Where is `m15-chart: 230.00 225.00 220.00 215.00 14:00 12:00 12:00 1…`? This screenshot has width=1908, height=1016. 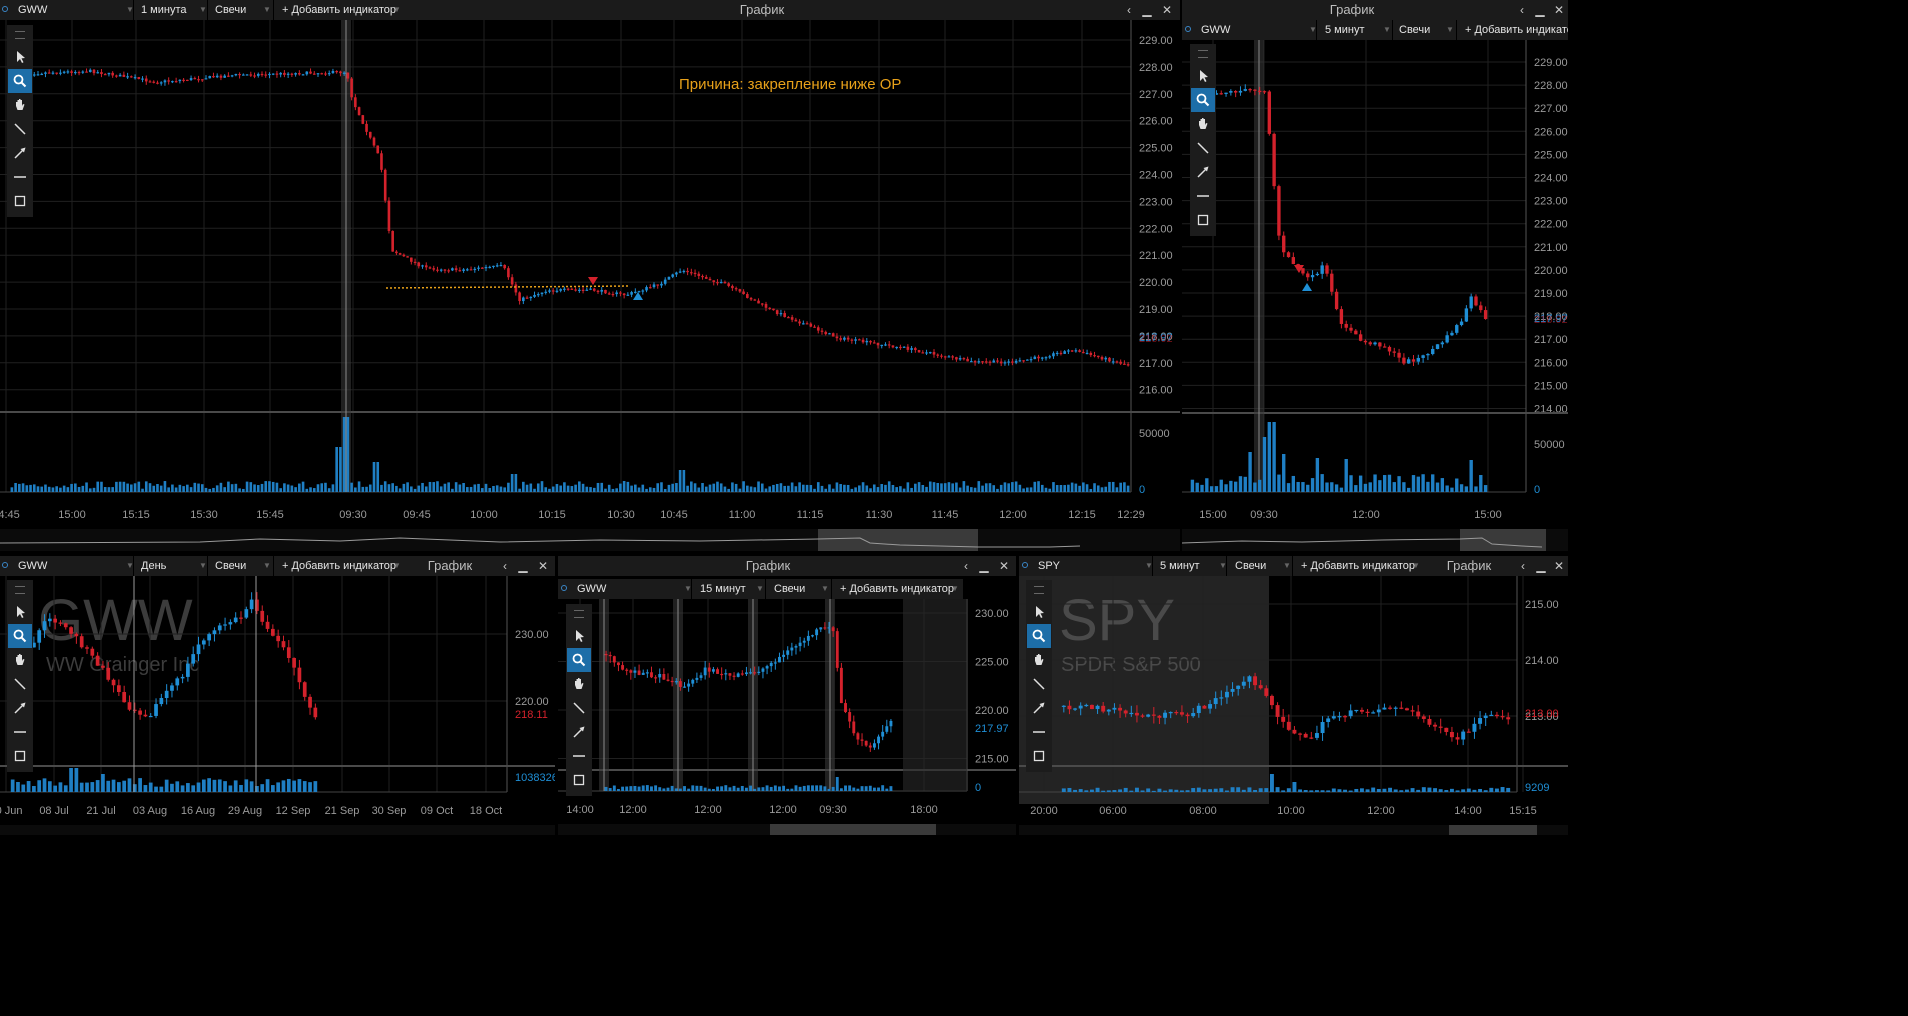
m15-chart: 230.00 225.00 220.00 215.00 14:00 12:00 12:00 1… is located at coordinates (787, 717).